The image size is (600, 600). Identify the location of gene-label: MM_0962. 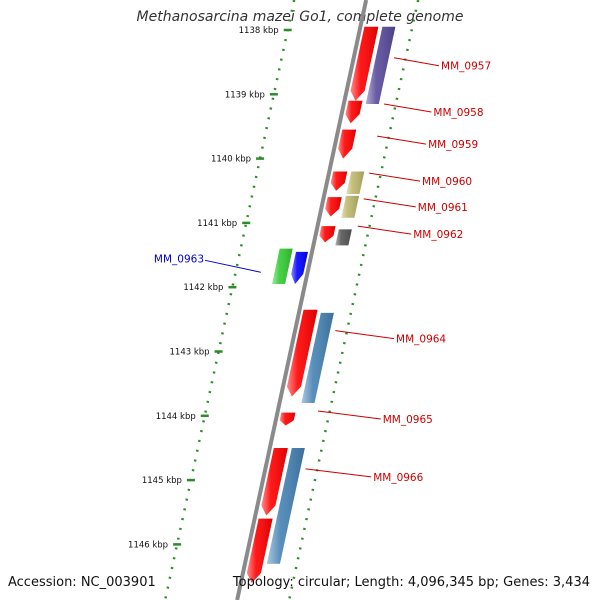
(438, 235).